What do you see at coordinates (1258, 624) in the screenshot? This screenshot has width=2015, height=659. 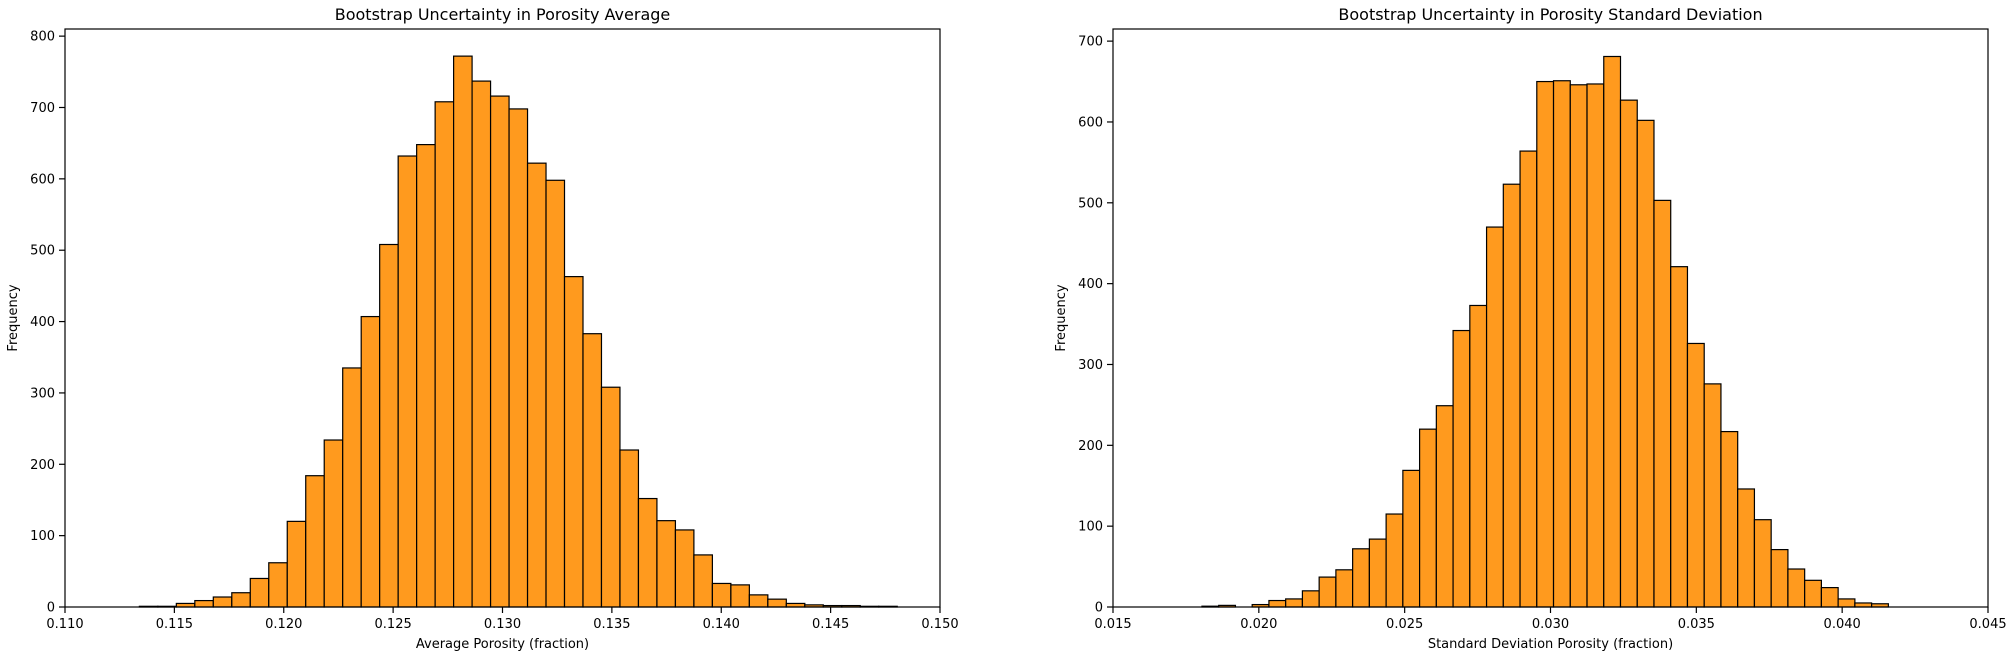 I see `x-tick-label: 0.020` at bounding box center [1258, 624].